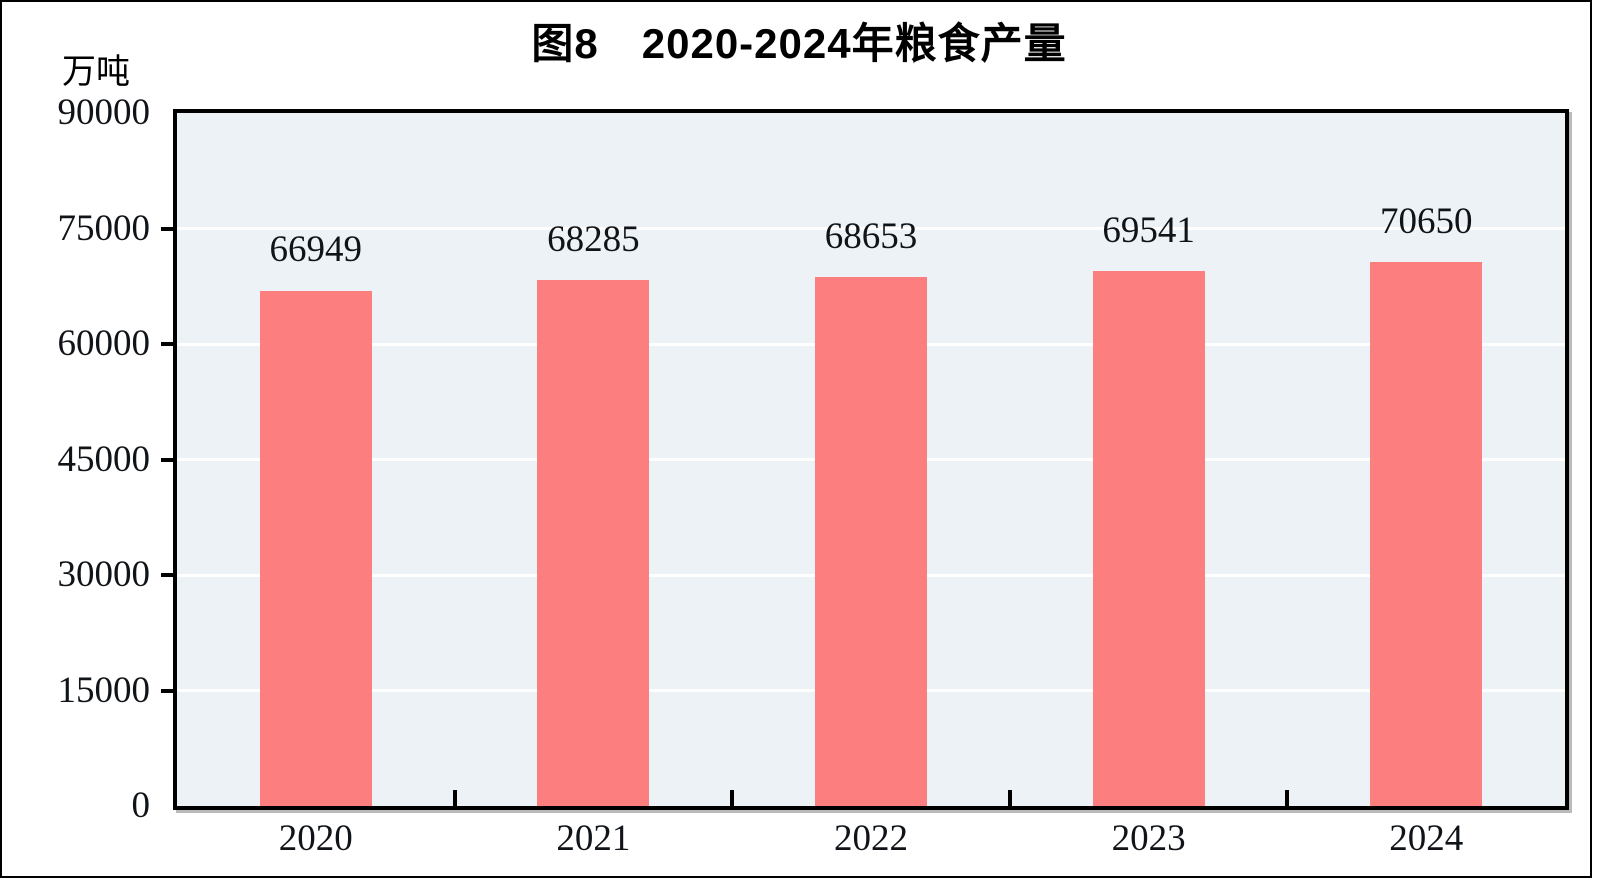  Describe the element at coordinates (593, 838) in the screenshot. I see `x-tick-label: 2021` at that location.